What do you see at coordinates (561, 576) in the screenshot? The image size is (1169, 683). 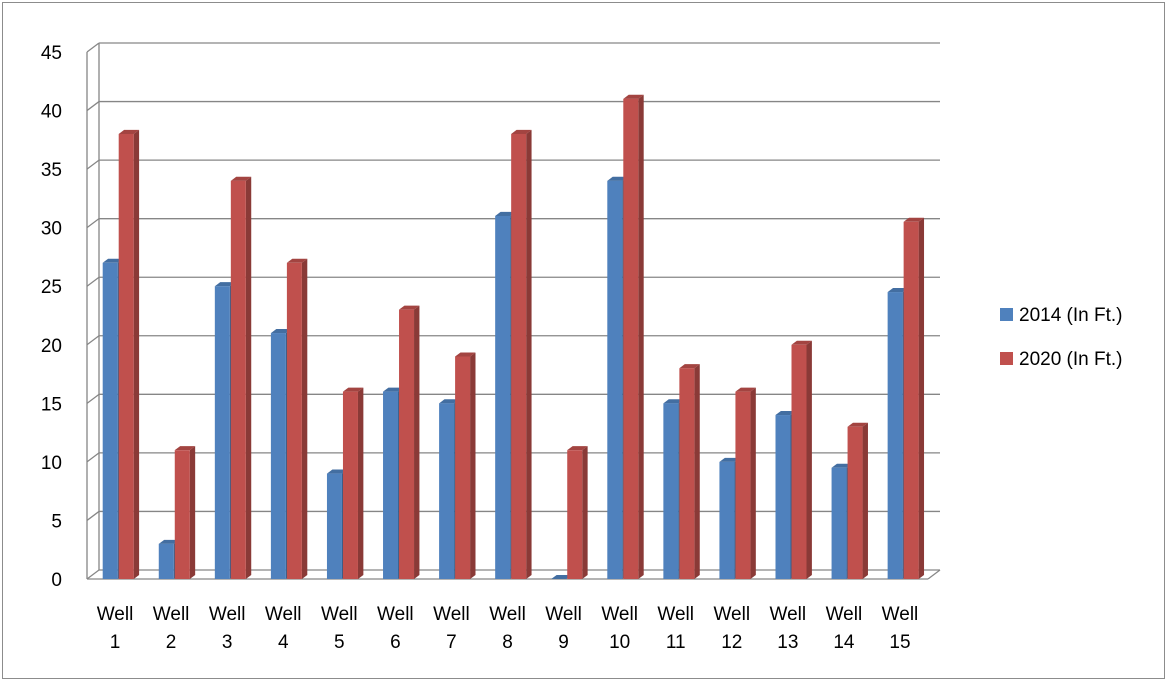 I see `bar-series1` at bounding box center [561, 576].